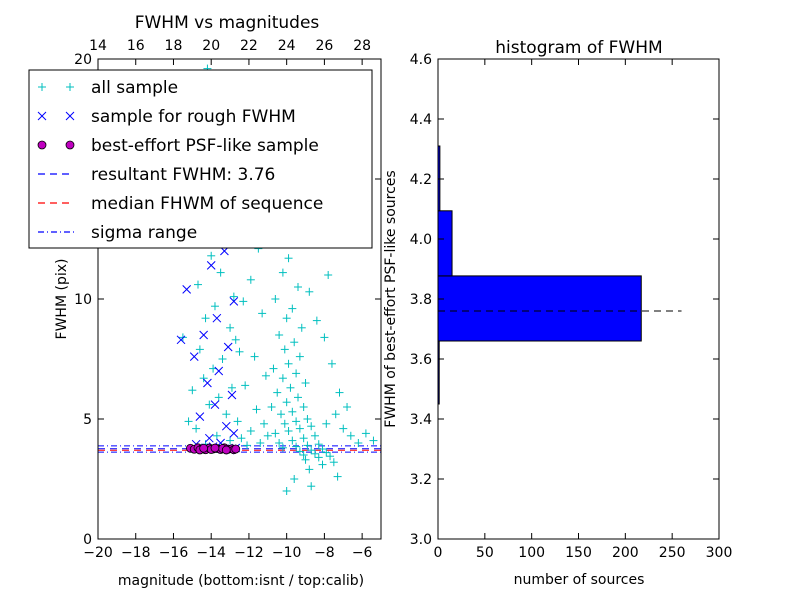 The height and width of the screenshot is (600, 800). I want to click on left-xtick-label-0: −20, so click(98, 553).